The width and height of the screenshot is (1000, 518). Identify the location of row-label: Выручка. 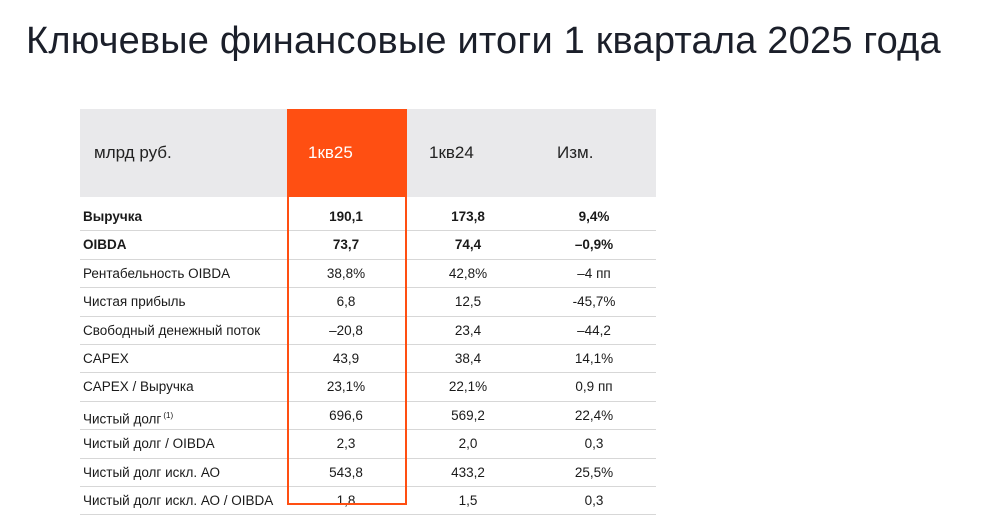
(112, 216).